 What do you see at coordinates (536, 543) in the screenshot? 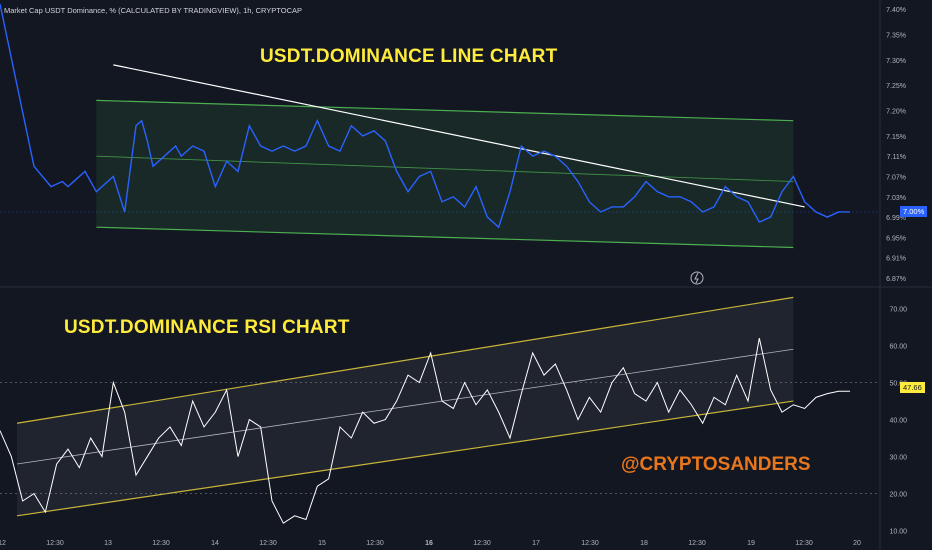
I see `x-tick-label: 17` at bounding box center [536, 543].